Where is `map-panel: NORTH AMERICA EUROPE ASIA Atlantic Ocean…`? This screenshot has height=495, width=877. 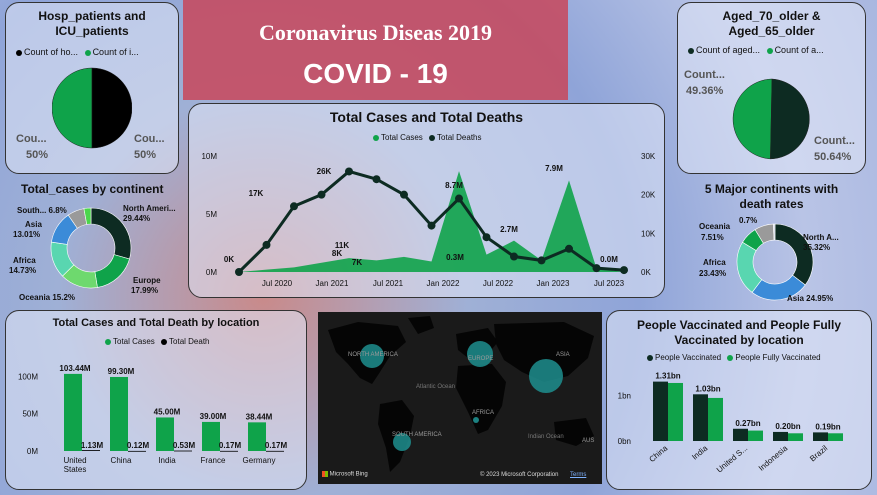 map-panel: NORTH AMERICA EUROPE ASIA Atlantic Ocean… is located at coordinates (460, 398).